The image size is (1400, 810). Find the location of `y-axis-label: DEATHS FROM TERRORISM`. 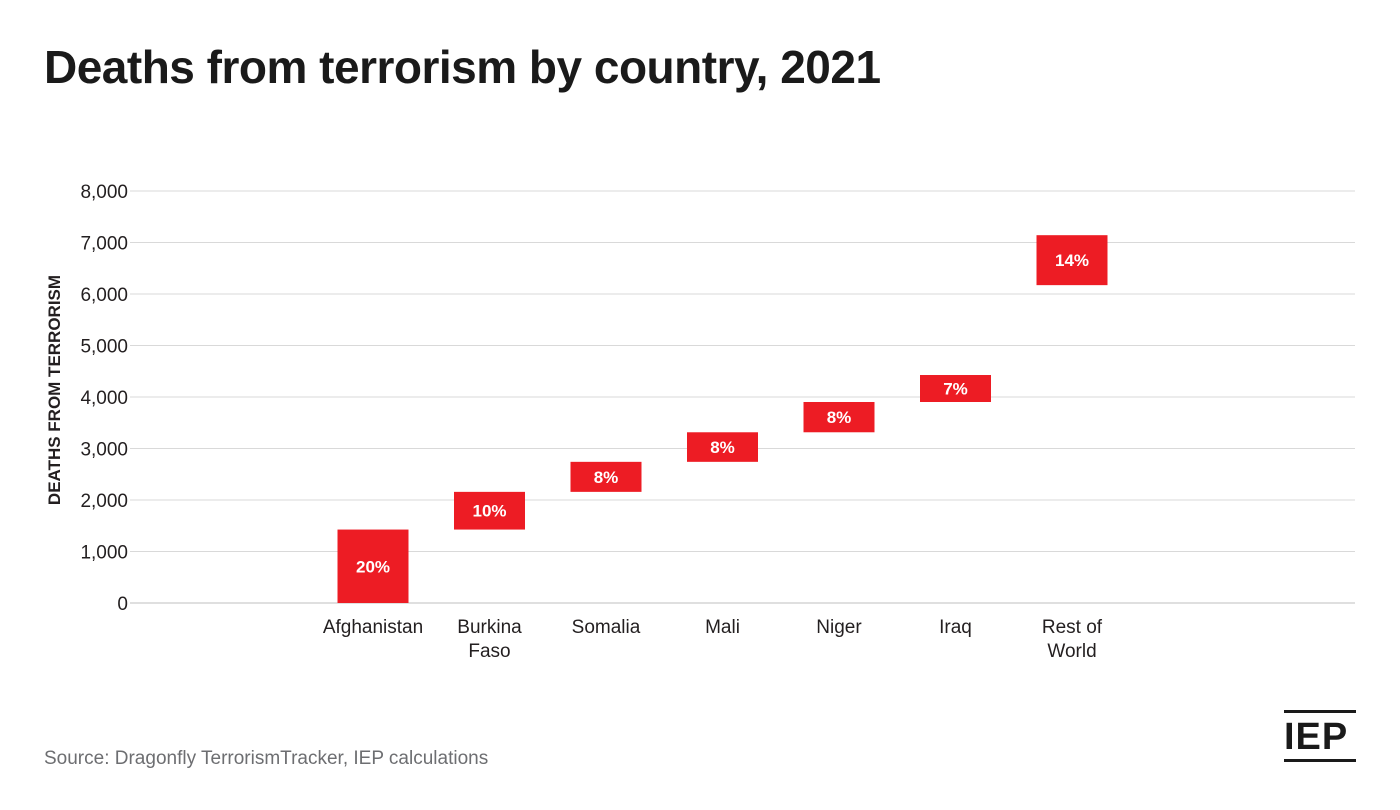

y-axis-label: DEATHS FROM TERRORISM is located at coordinates (54, 390).